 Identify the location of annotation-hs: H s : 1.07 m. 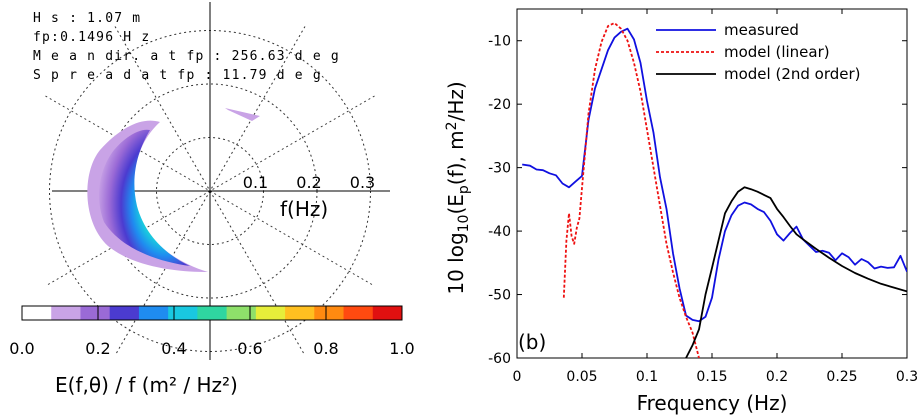
(87, 18).